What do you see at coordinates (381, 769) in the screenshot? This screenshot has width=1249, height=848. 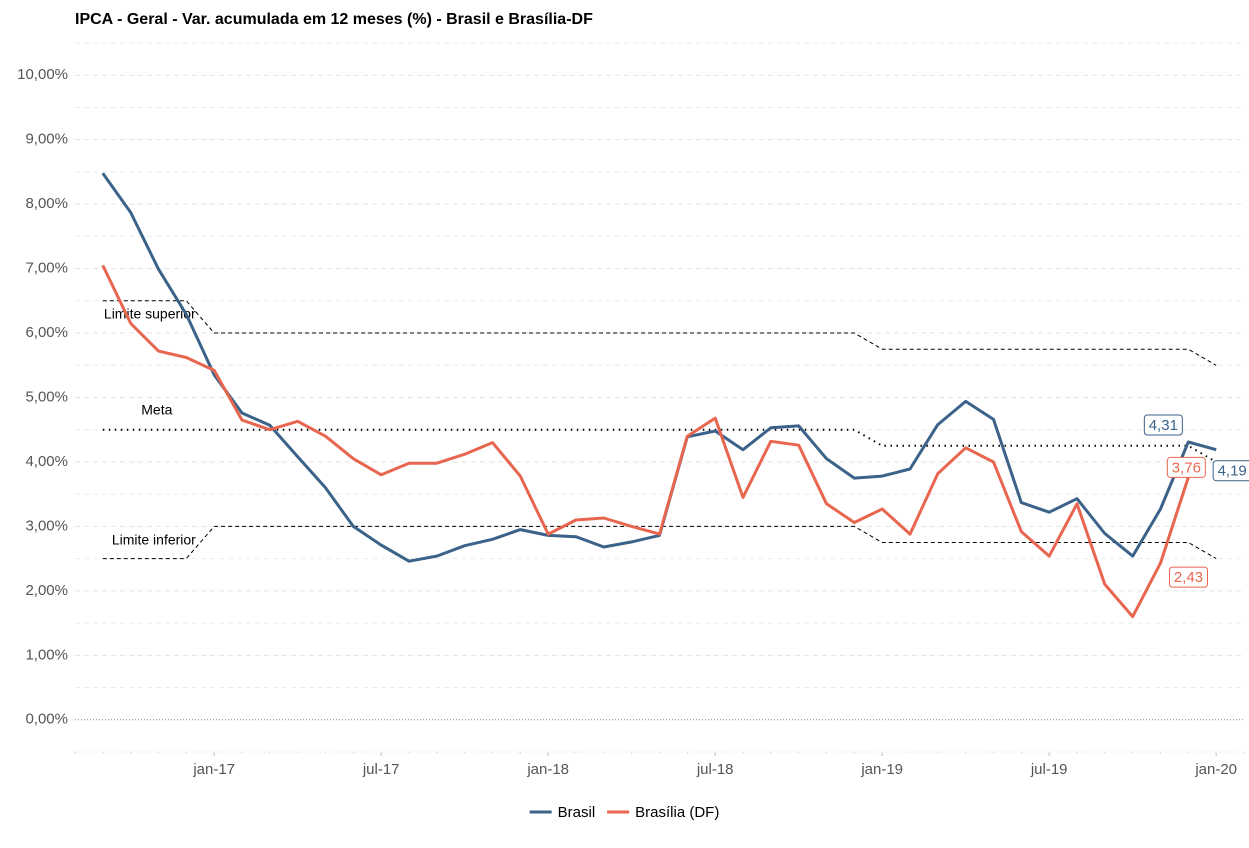 I see `x-tick-label: jul-17` at bounding box center [381, 769].